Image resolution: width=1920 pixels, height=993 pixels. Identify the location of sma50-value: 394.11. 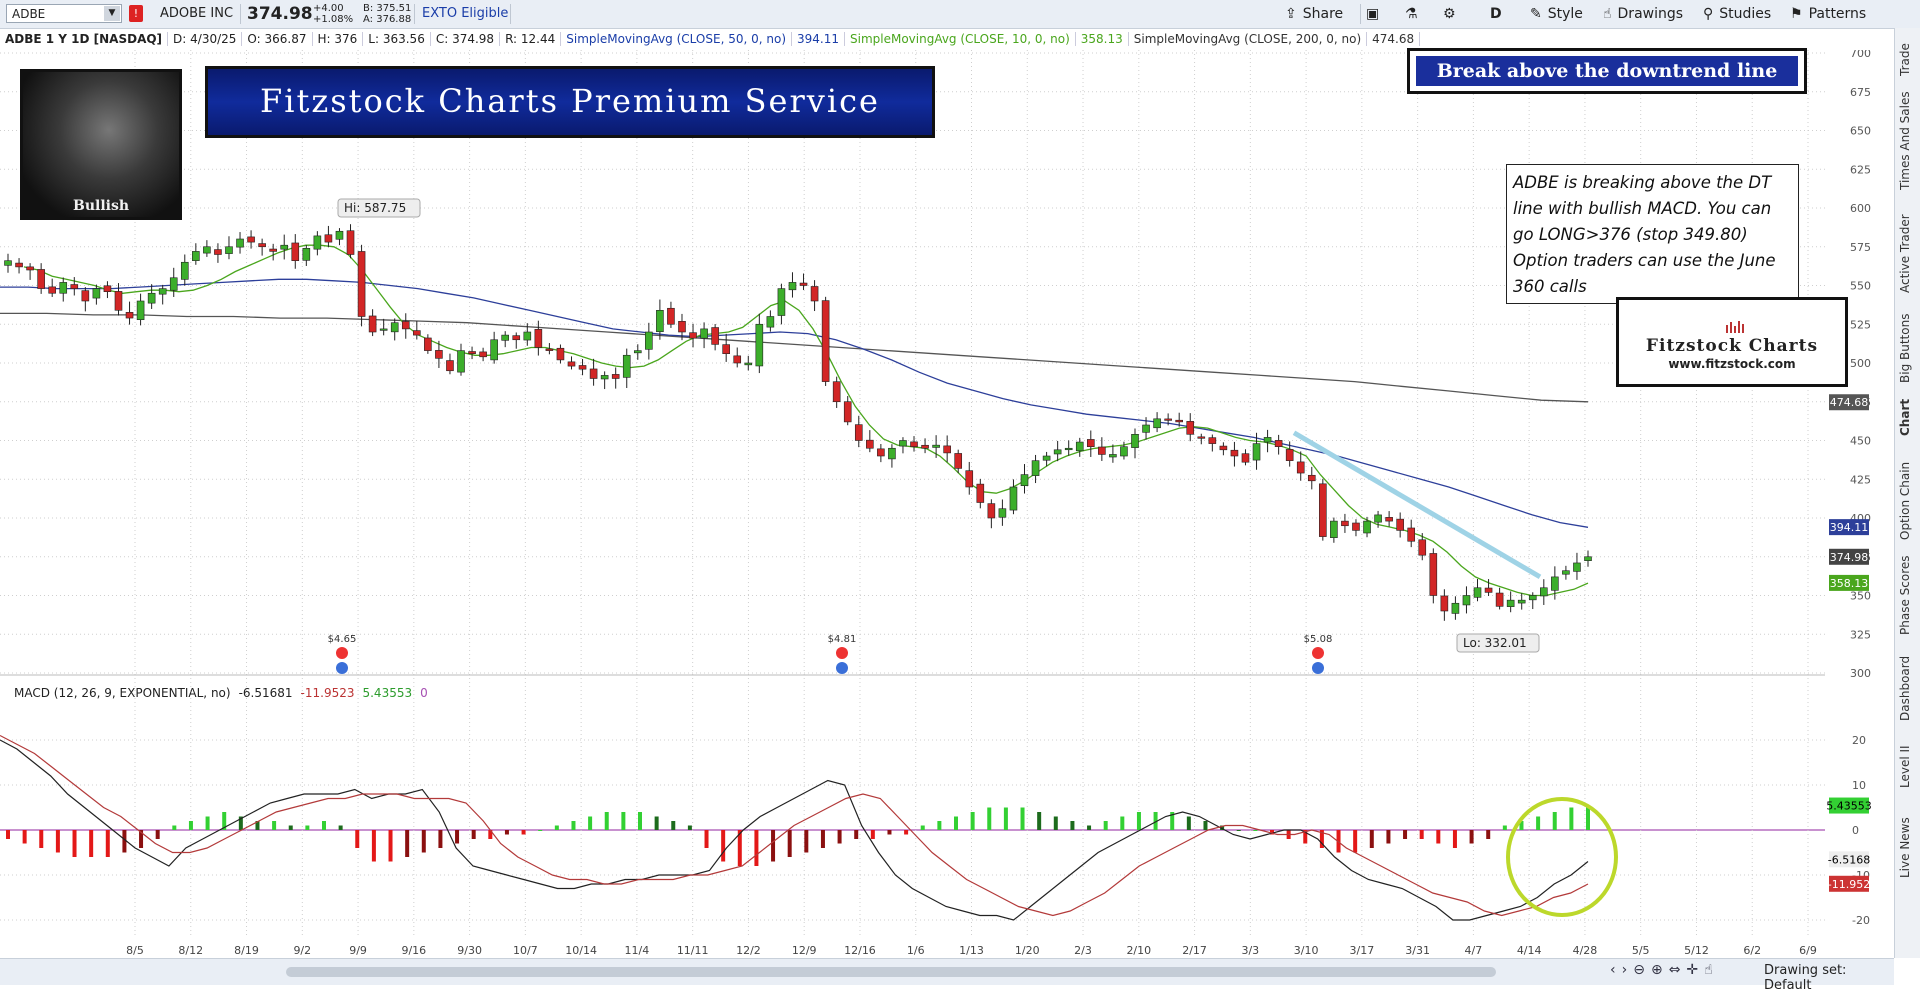
(818, 39).